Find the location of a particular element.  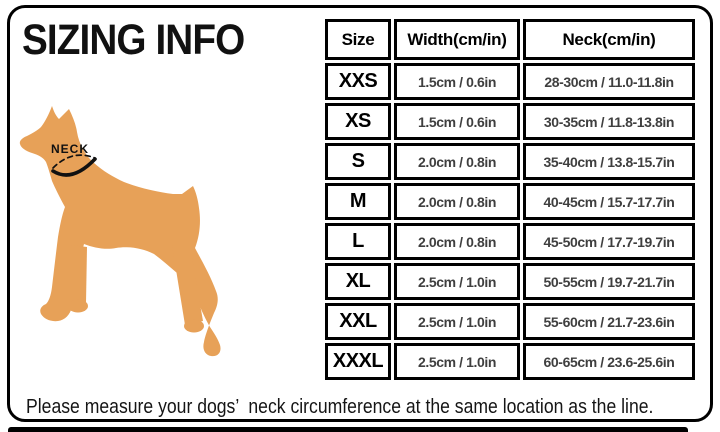

collar-solid-line is located at coordinates (74, 167).